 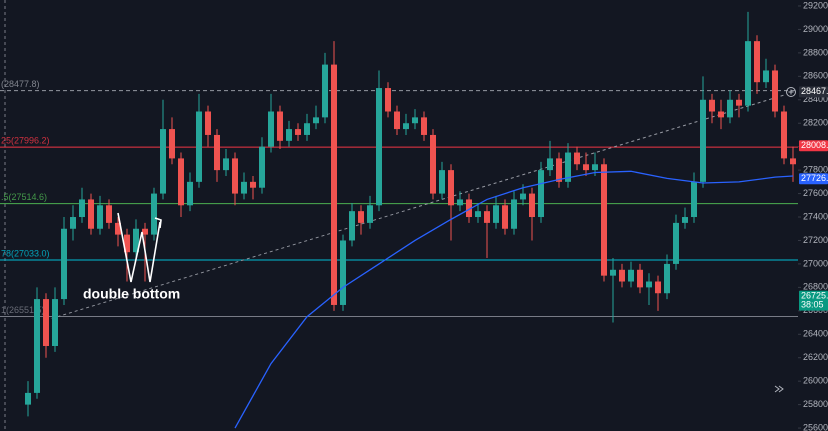 I want to click on y-tick-label: 27400.0, so click(x=815, y=216).